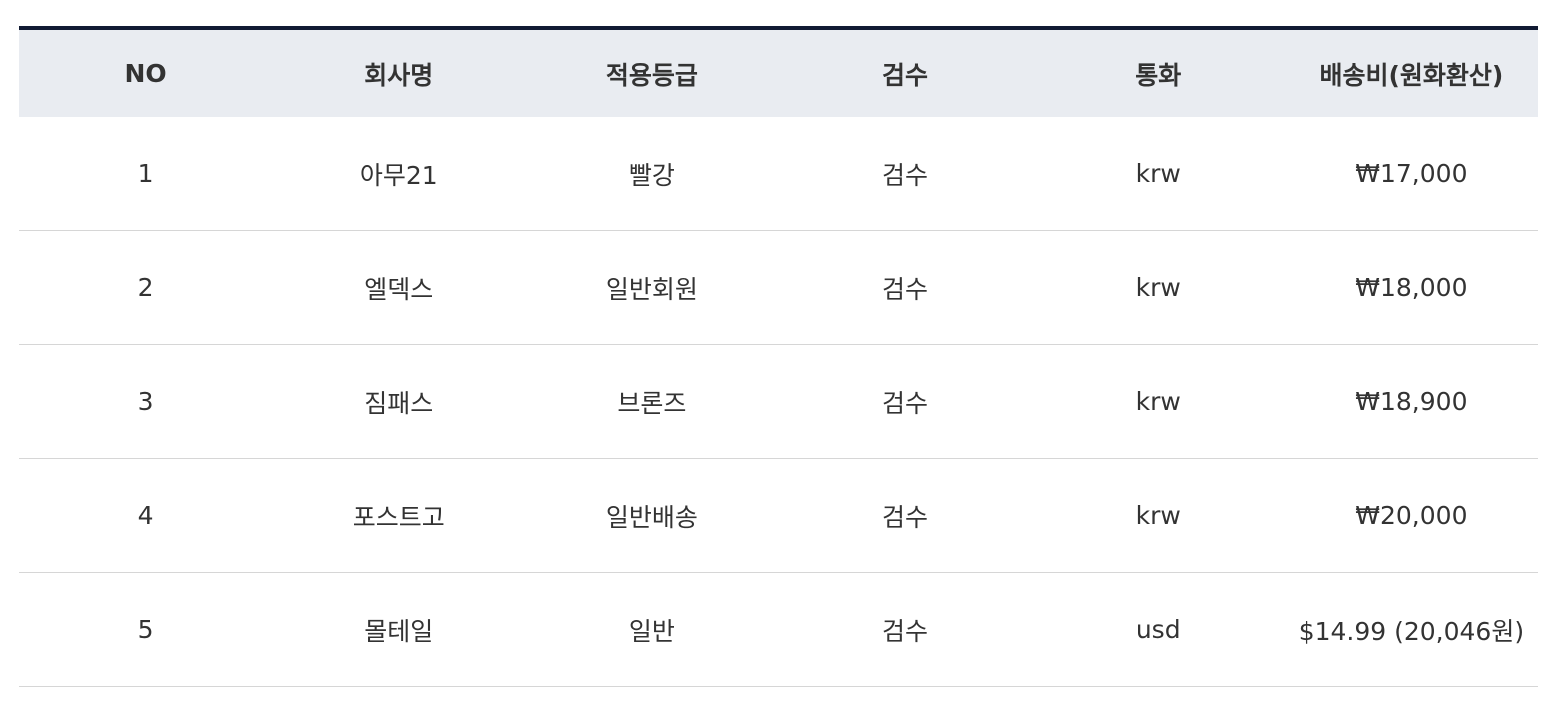  I want to click on header-company: 회사명, so click(399, 72).